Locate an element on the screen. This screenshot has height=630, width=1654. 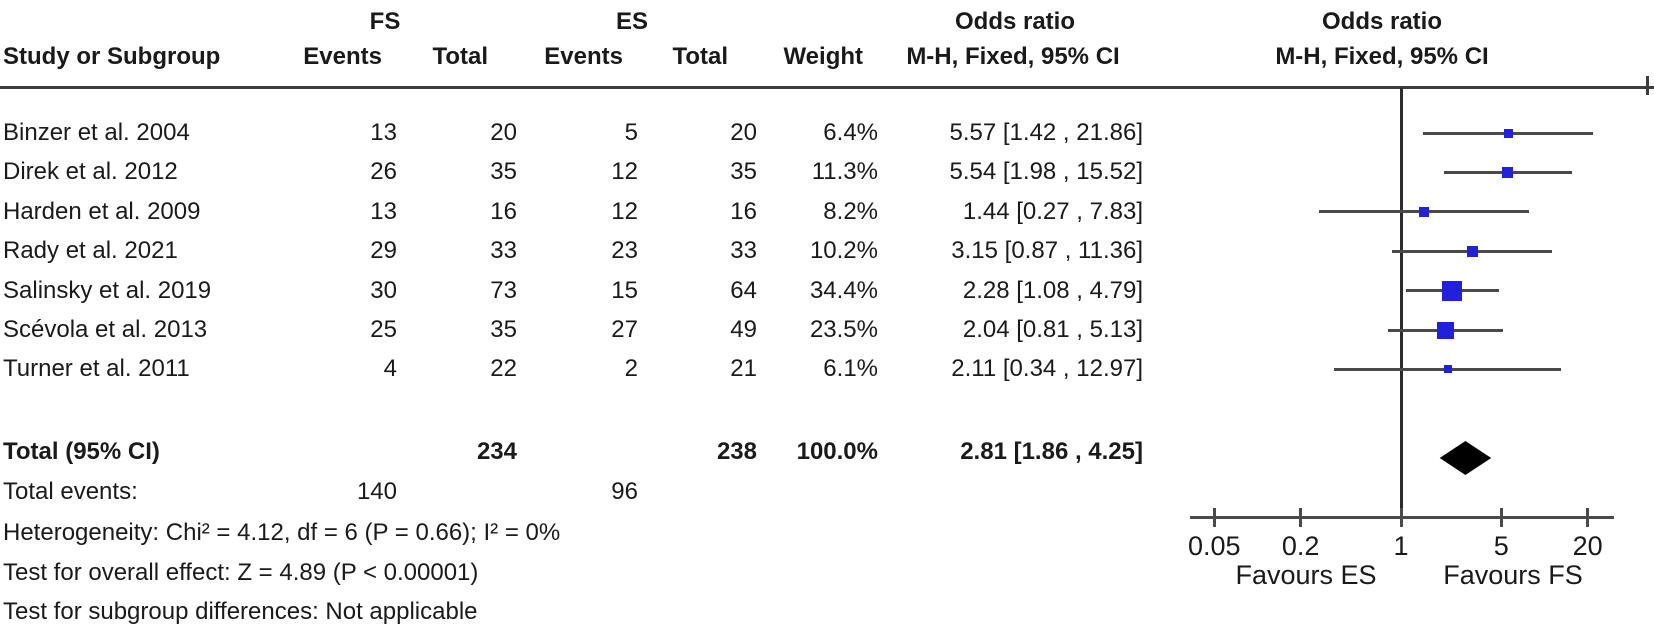
weight-value: 11.3% is located at coordinates (844, 171).